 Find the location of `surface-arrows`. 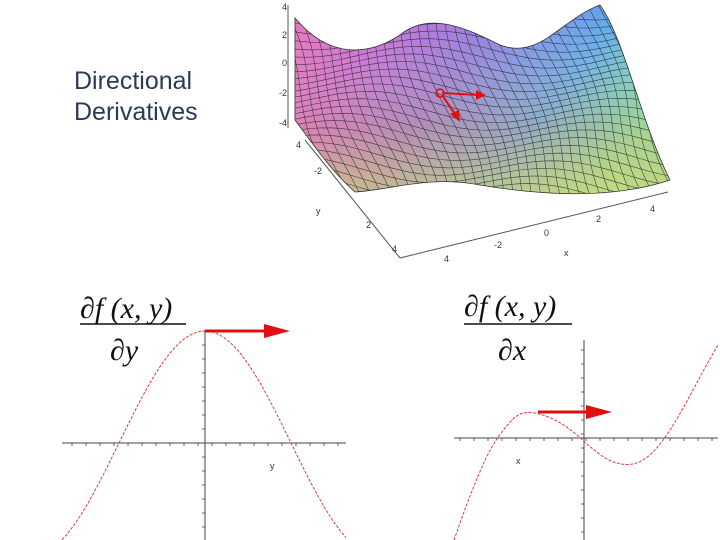

surface-arrows is located at coordinates (460, 105).